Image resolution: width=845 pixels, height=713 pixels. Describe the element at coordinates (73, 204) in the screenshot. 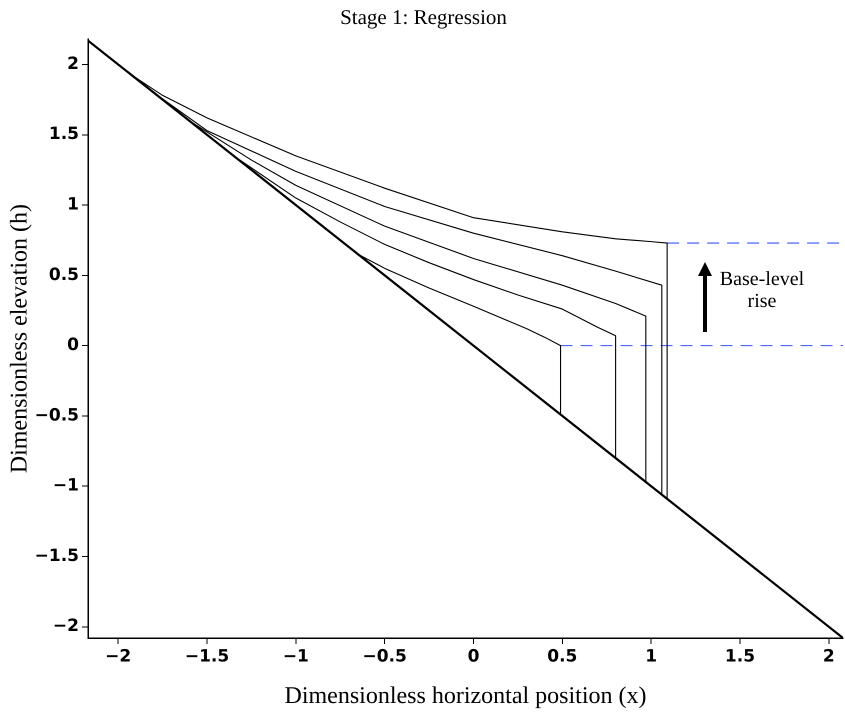

I see `y-tick-label: 1` at that location.